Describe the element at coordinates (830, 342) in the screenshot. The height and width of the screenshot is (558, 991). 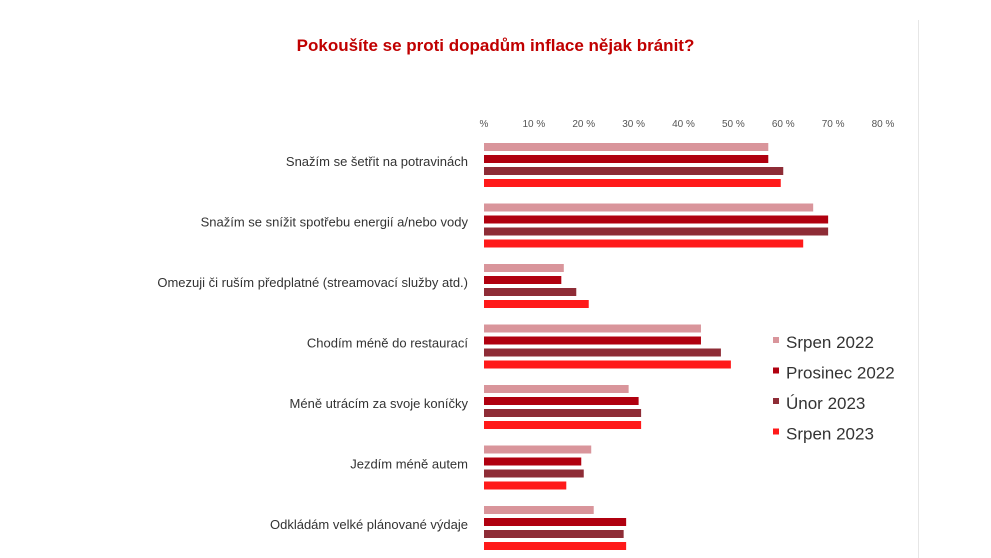
I see `legend-label: Srpen 2022` at that location.